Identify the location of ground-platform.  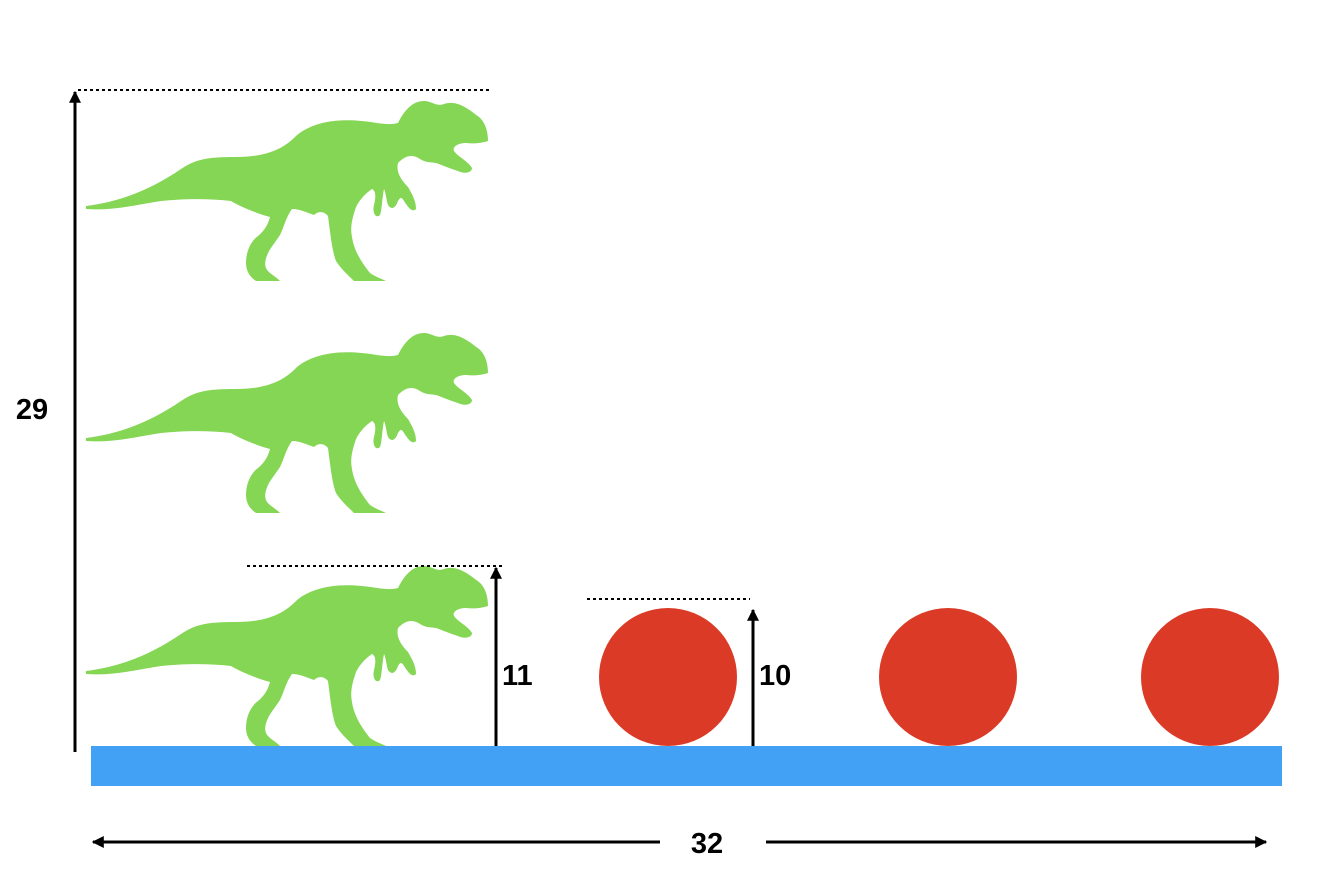
(686, 766).